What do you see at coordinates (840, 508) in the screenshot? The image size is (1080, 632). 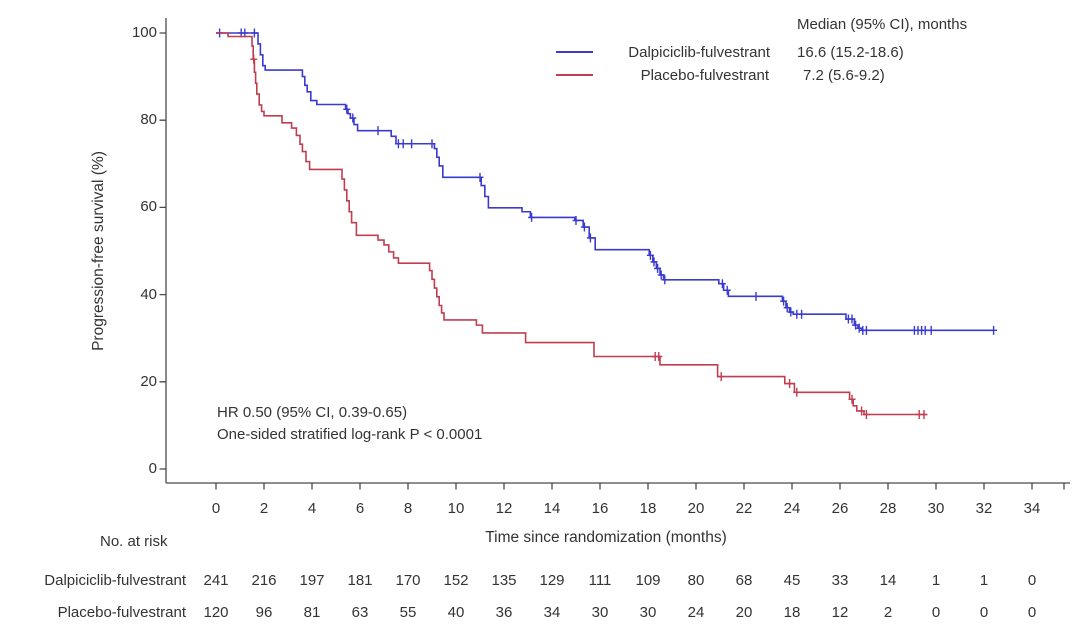 I see `x-tick-label: 26` at bounding box center [840, 508].